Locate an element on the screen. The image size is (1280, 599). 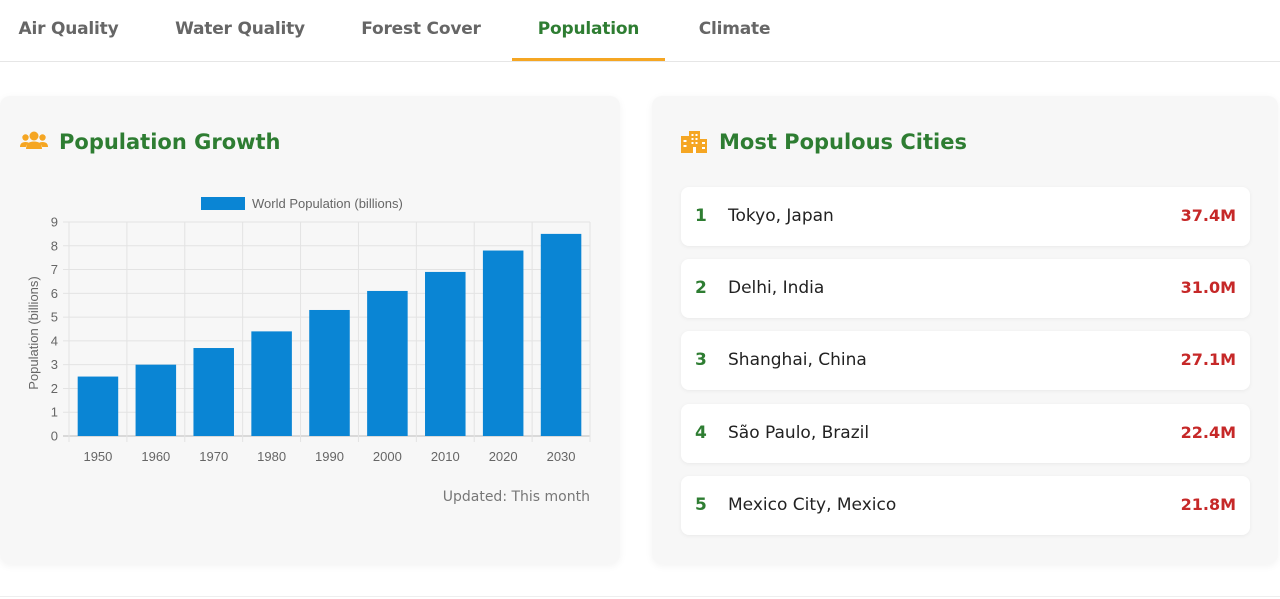
y-tick-label: 1 is located at coordinates (54, 412).